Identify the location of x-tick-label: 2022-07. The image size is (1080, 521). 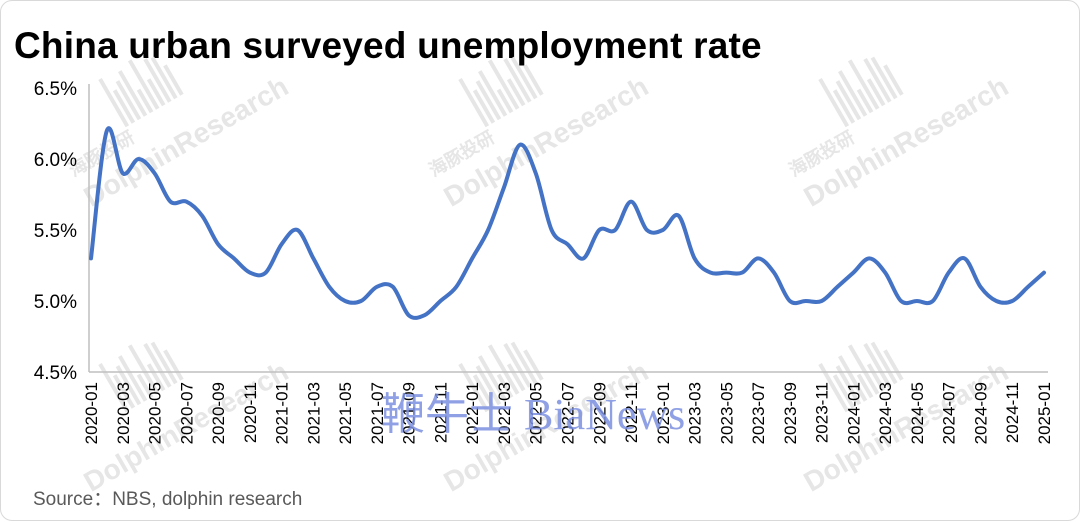
(568, 413).